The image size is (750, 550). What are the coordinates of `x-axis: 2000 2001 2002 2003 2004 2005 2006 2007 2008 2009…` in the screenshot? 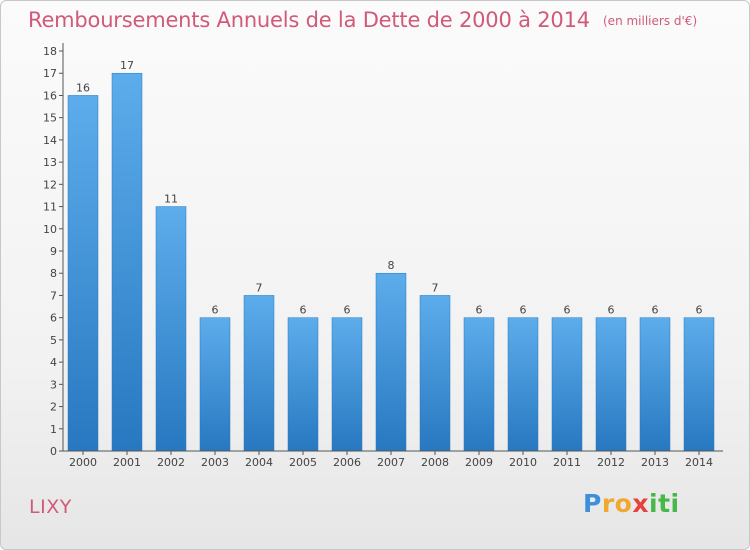 It's located at (393, 459).